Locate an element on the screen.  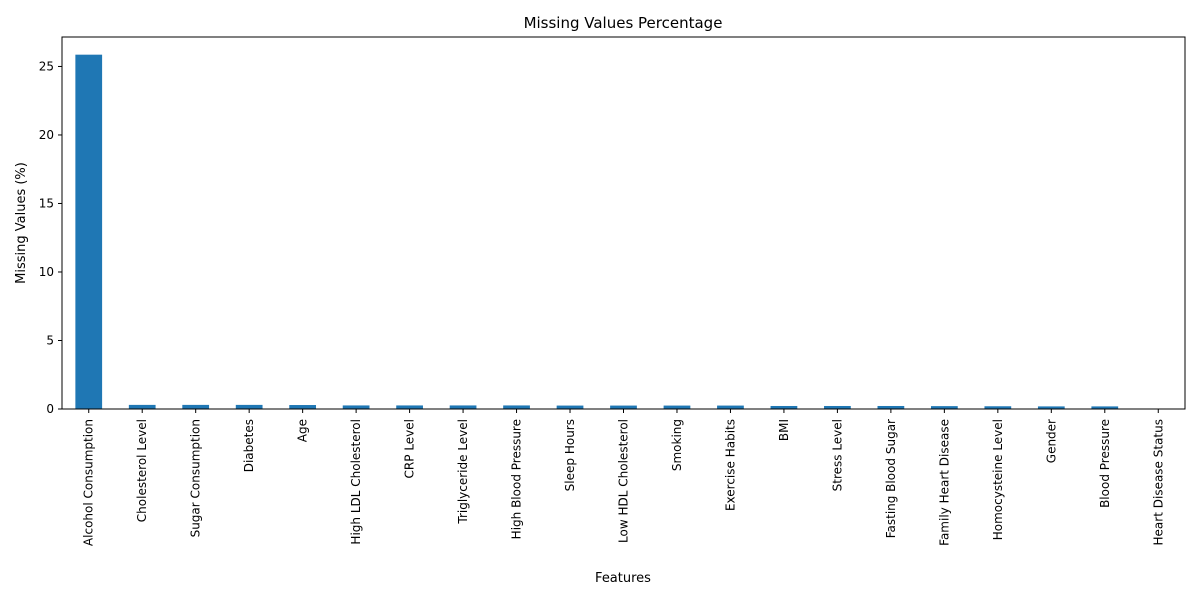
x-tick-label: Exercise Habits is located at coordinates (730, 465).